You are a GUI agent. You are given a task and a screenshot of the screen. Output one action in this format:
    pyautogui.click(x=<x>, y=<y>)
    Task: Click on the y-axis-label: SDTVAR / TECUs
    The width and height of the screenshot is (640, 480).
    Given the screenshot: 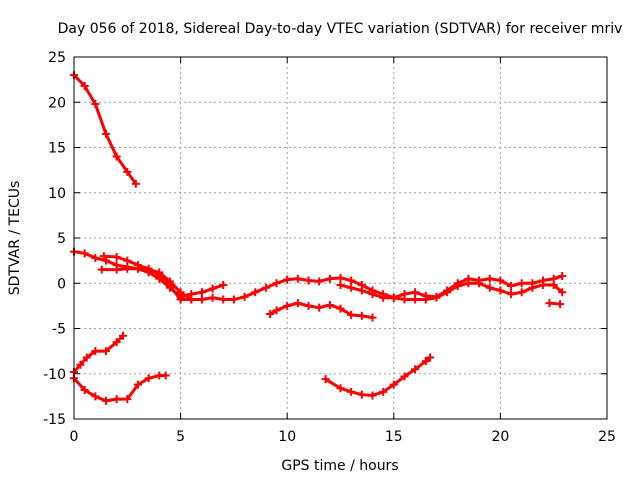 What is the action you would take?
    pyautogui.click(x=15, y=238)
    